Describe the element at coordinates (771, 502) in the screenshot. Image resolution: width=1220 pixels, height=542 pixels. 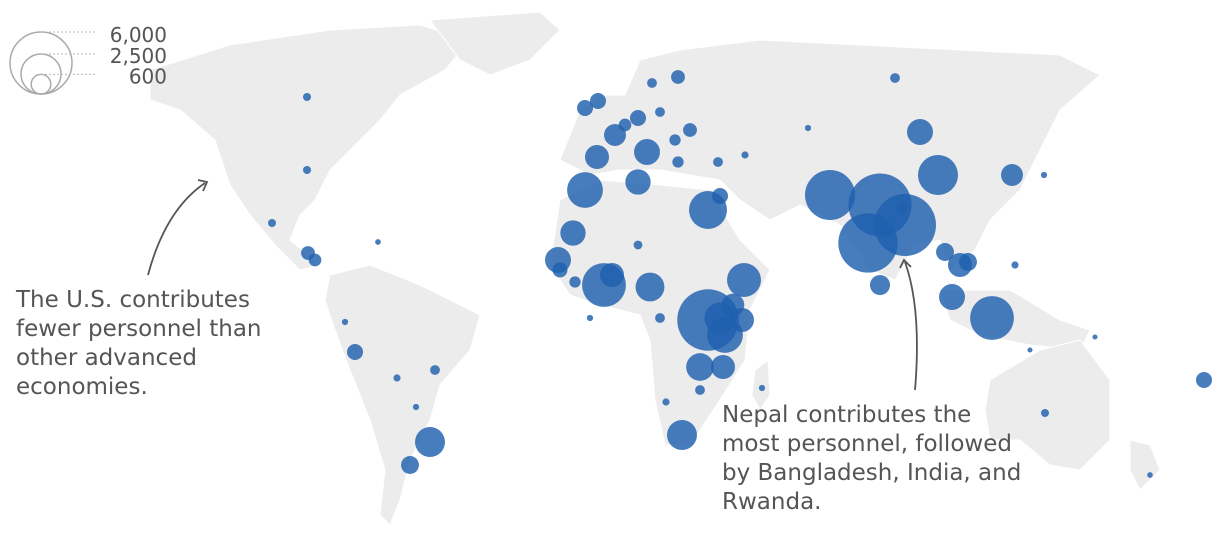
I see `annotation-line: Rwanda.` at that location.